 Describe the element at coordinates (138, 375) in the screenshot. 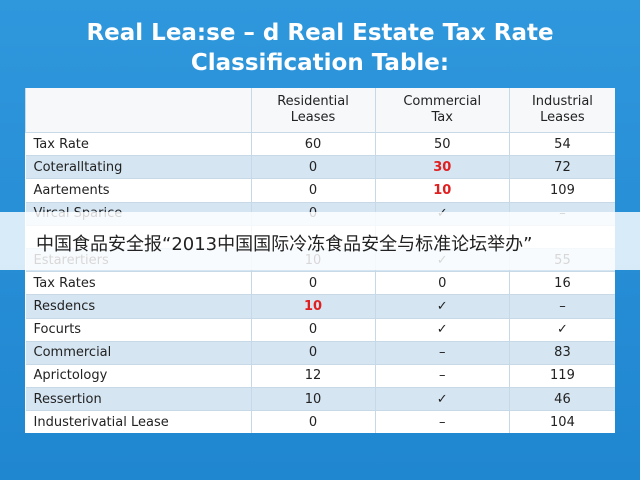

I see `row-label: Aprictology` at that location.